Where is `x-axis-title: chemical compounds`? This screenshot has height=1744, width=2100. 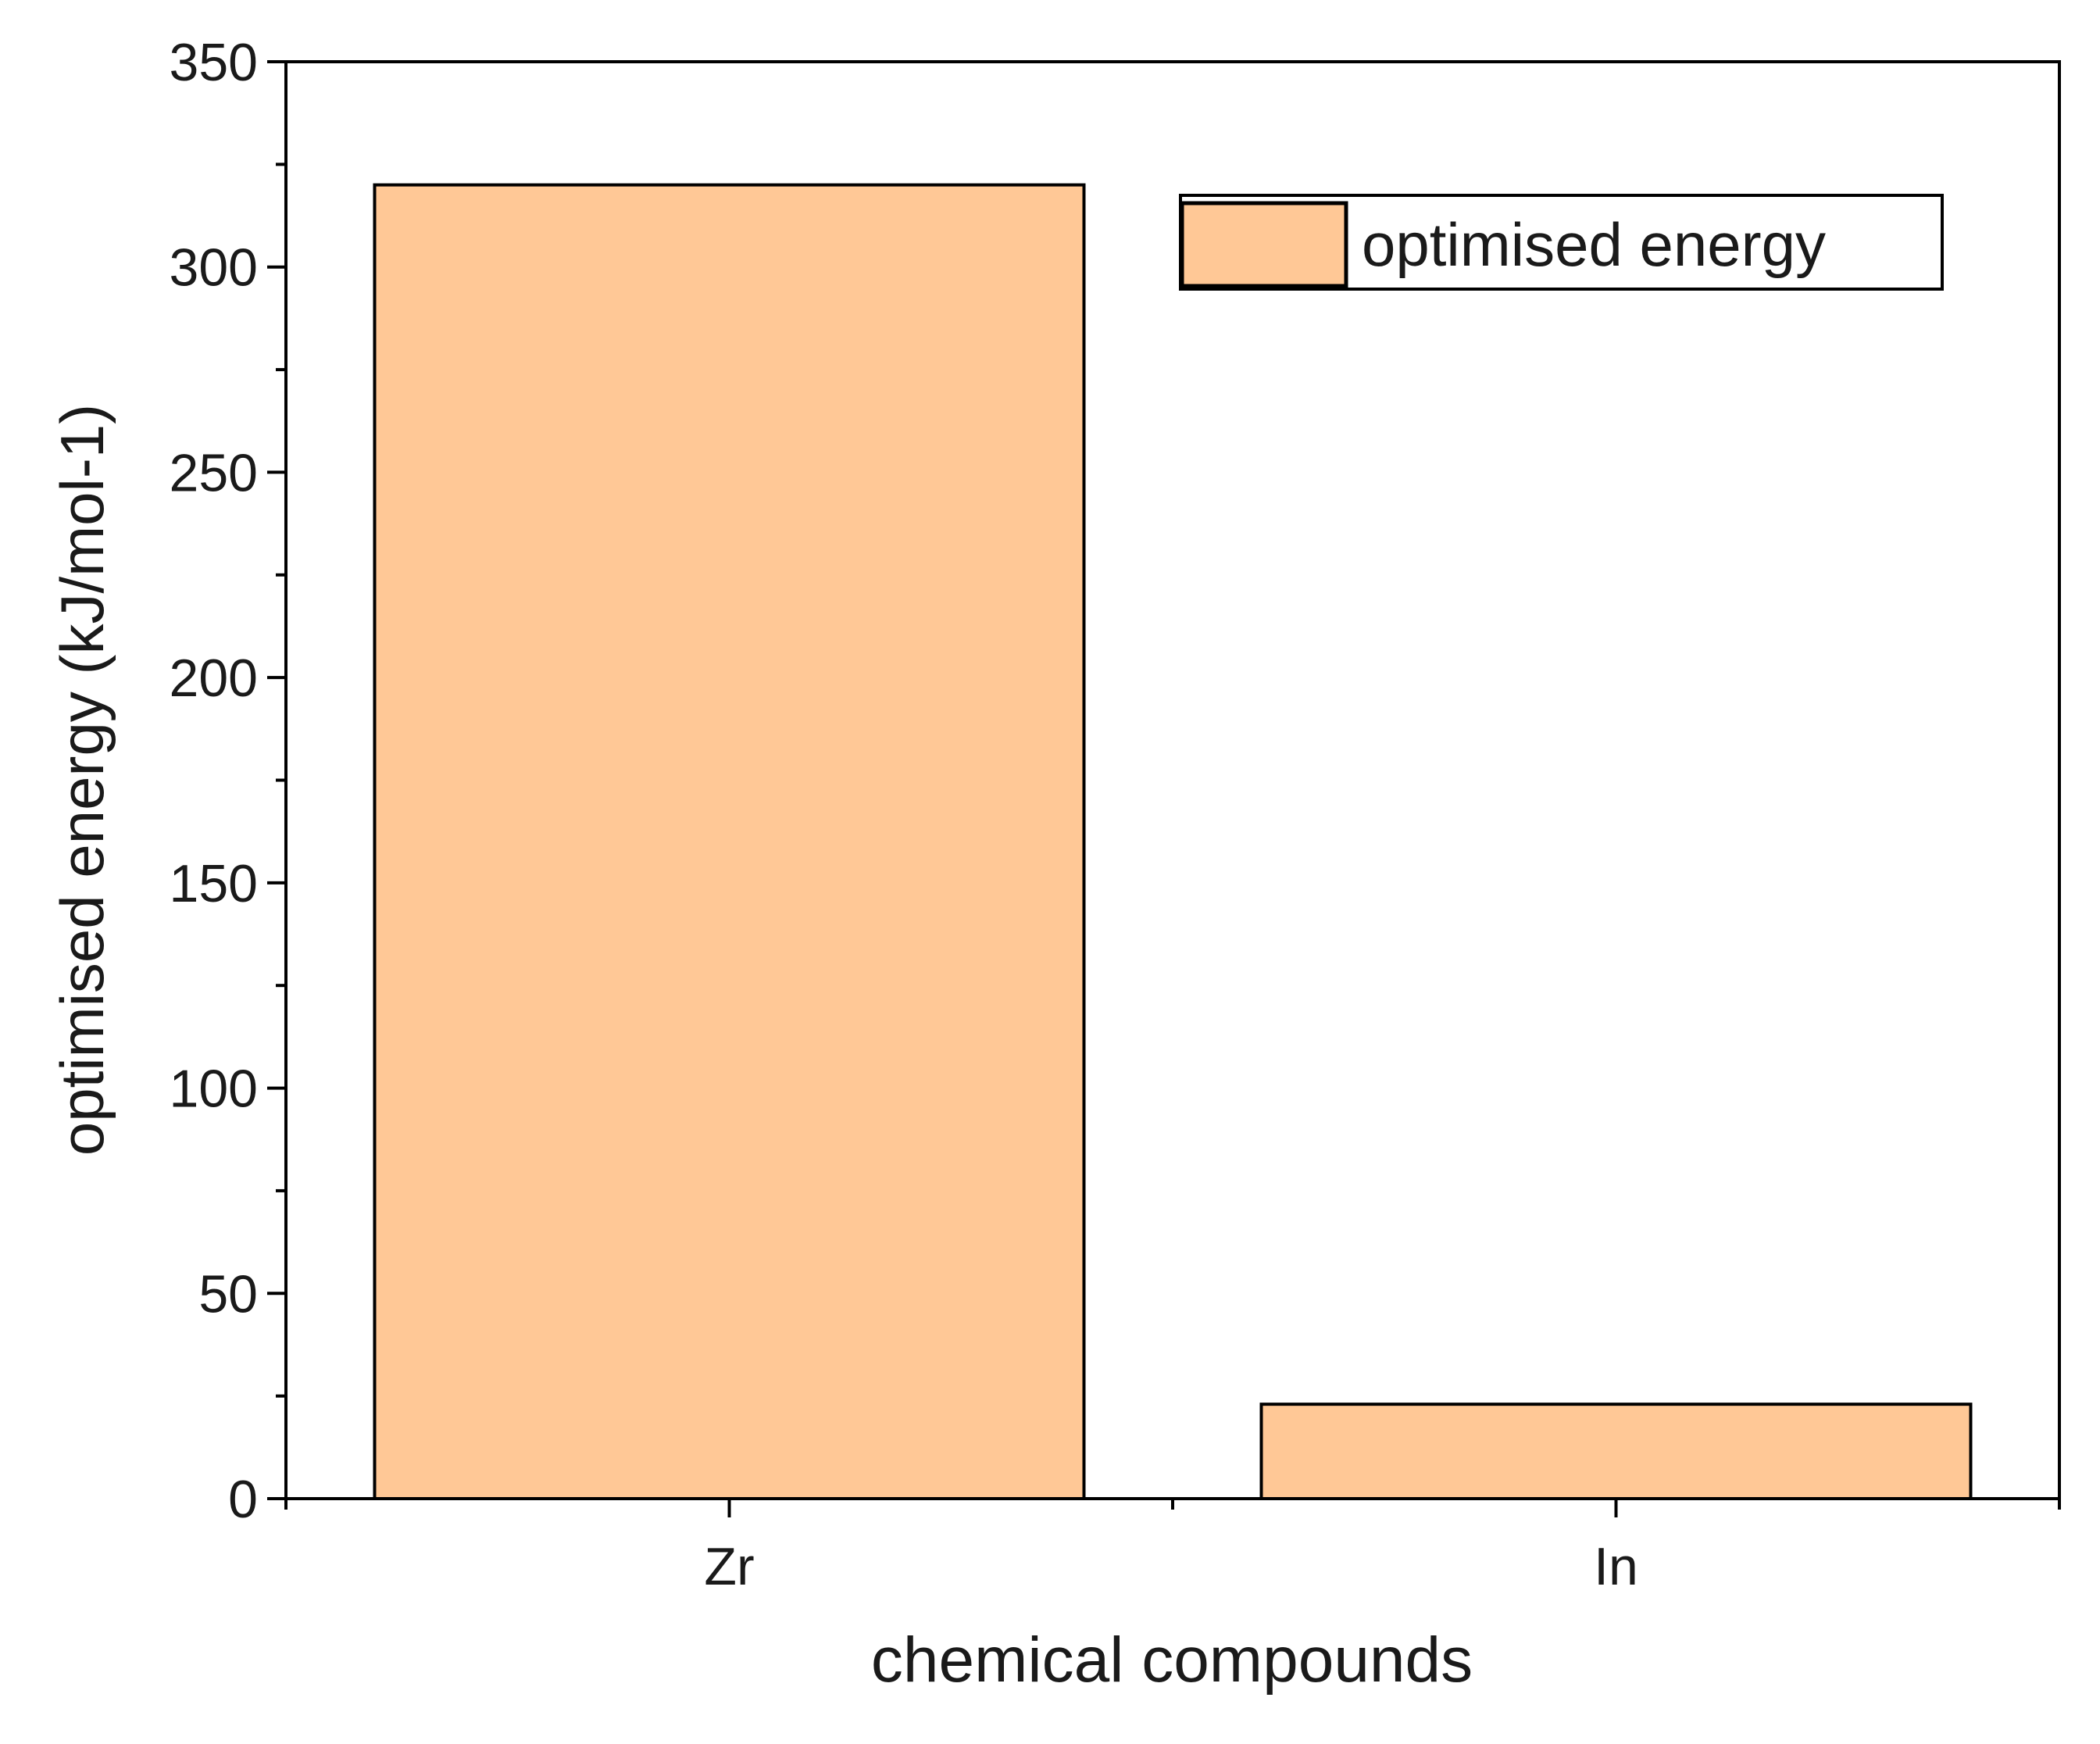
x-axis-title: chemical compounds is located at coordinates (1172, 1660).